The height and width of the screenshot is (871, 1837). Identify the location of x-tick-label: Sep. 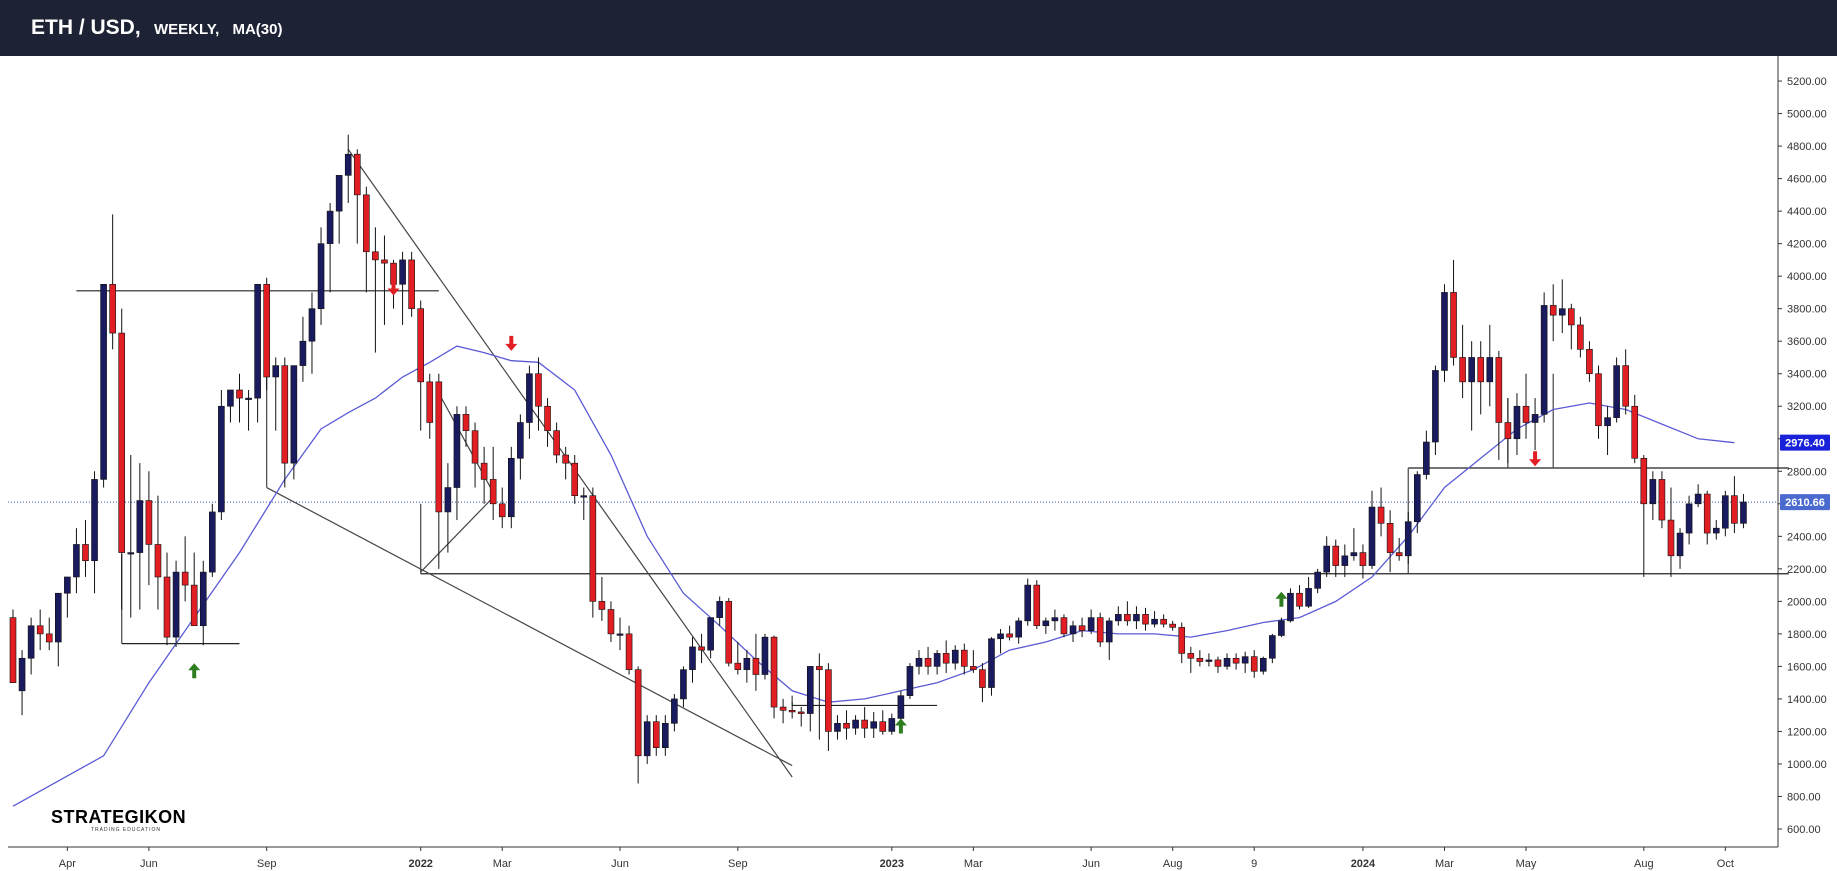
(267, 864).